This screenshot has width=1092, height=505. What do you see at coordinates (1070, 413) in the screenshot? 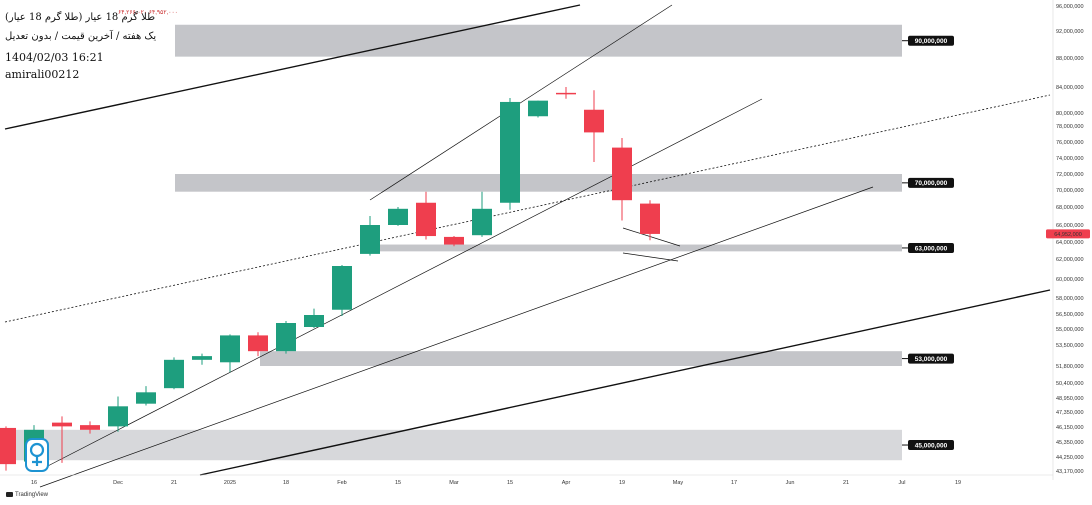
I see `price-tick-label: 47,350,000` at bounding box center [1070, 413].